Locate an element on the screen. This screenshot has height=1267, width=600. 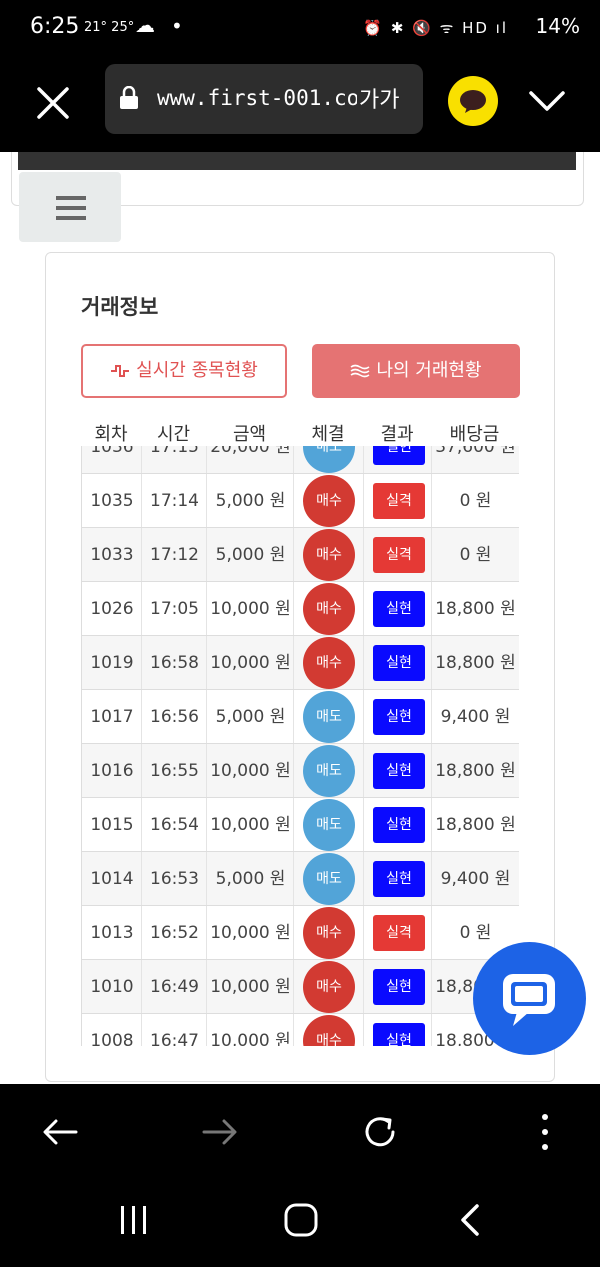
tab-live-status: 실시간 종목현황 is located at coordinates (184, 371).